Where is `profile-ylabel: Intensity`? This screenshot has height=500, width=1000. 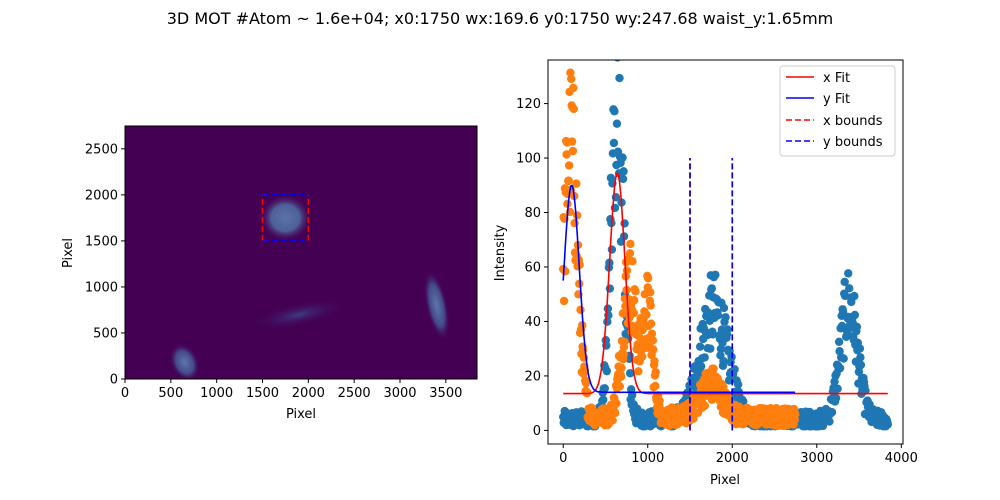
profile-ylabel: Intensity is located at coordinates (500, 252).